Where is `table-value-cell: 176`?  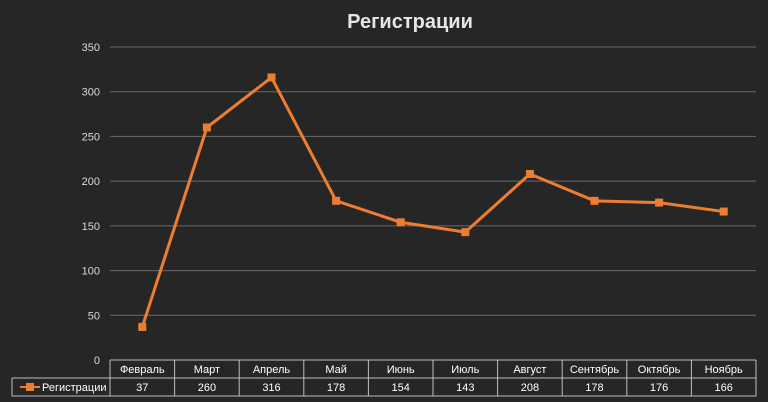
table-value-cell: 176 is located at coordinates (659, 388).